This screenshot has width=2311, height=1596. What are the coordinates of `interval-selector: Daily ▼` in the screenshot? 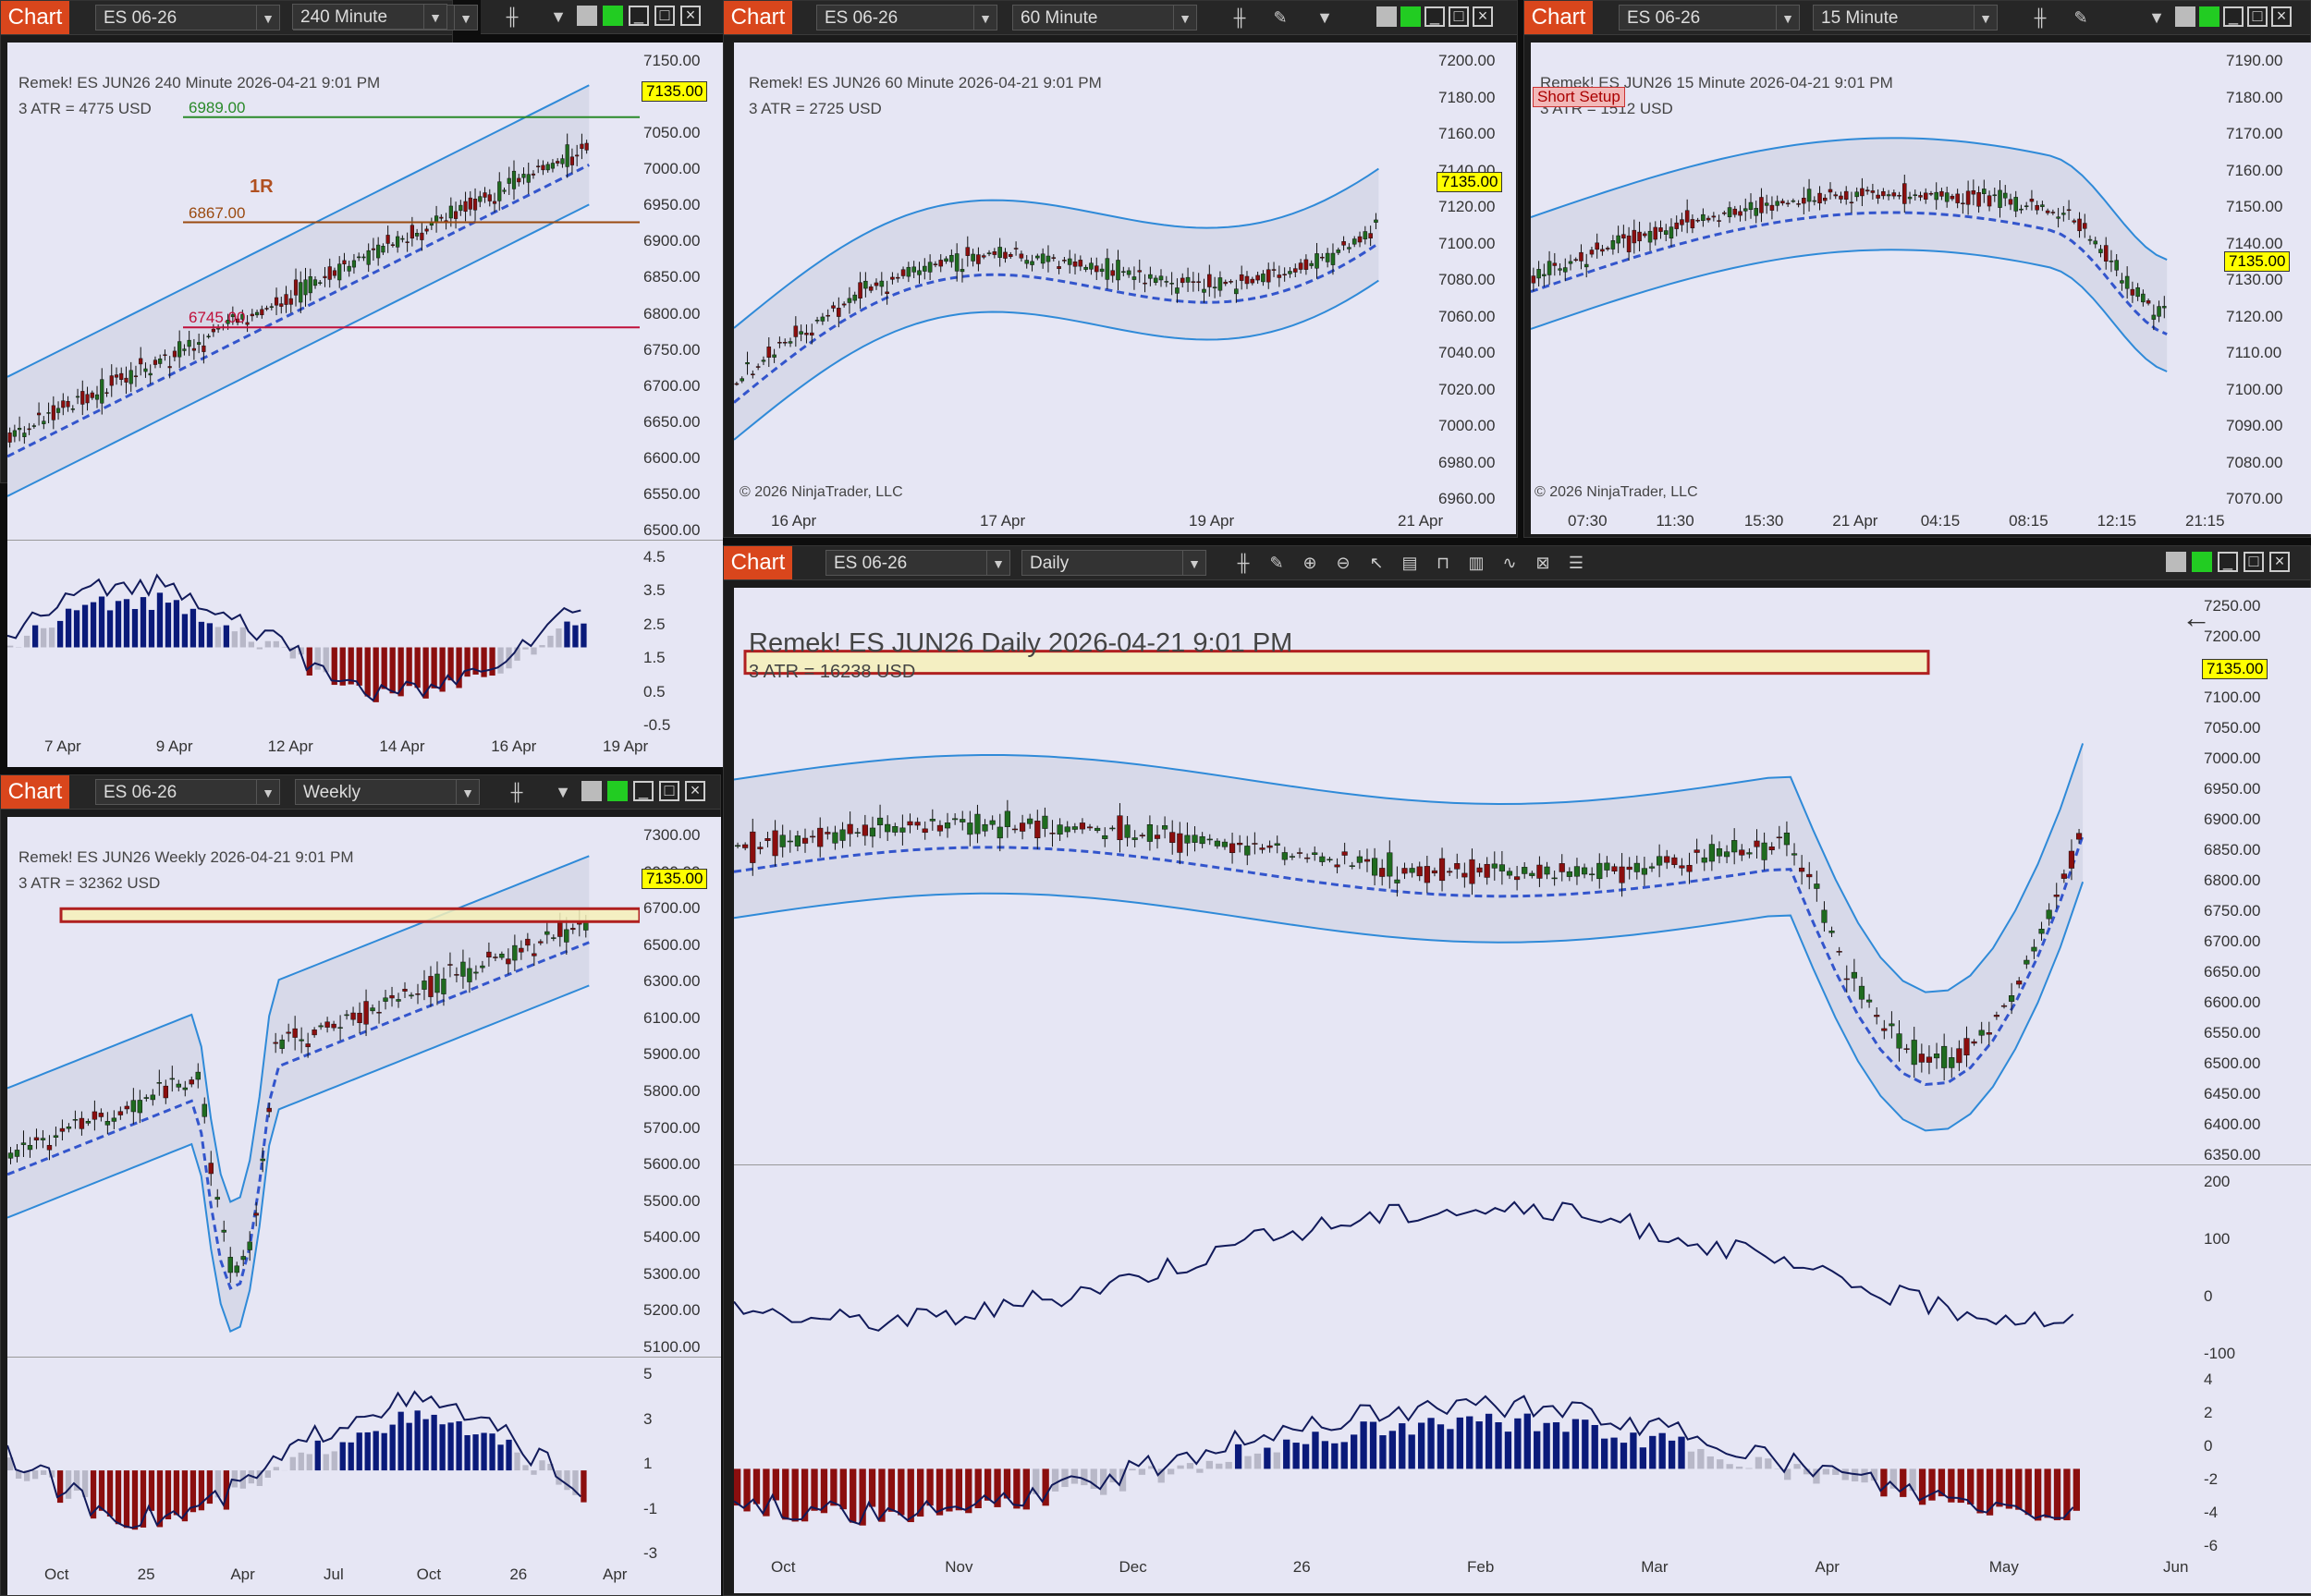 It's located at (1113, 563).